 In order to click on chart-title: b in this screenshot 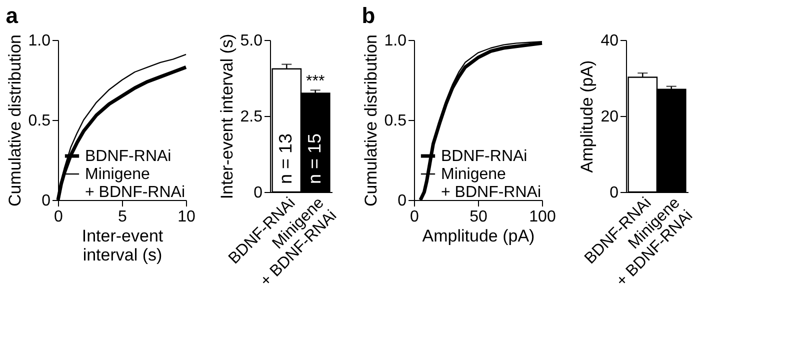, I will do `click(369, 15)`.